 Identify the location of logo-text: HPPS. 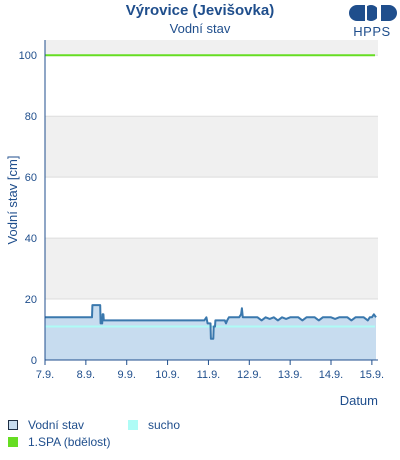
(372, 31).